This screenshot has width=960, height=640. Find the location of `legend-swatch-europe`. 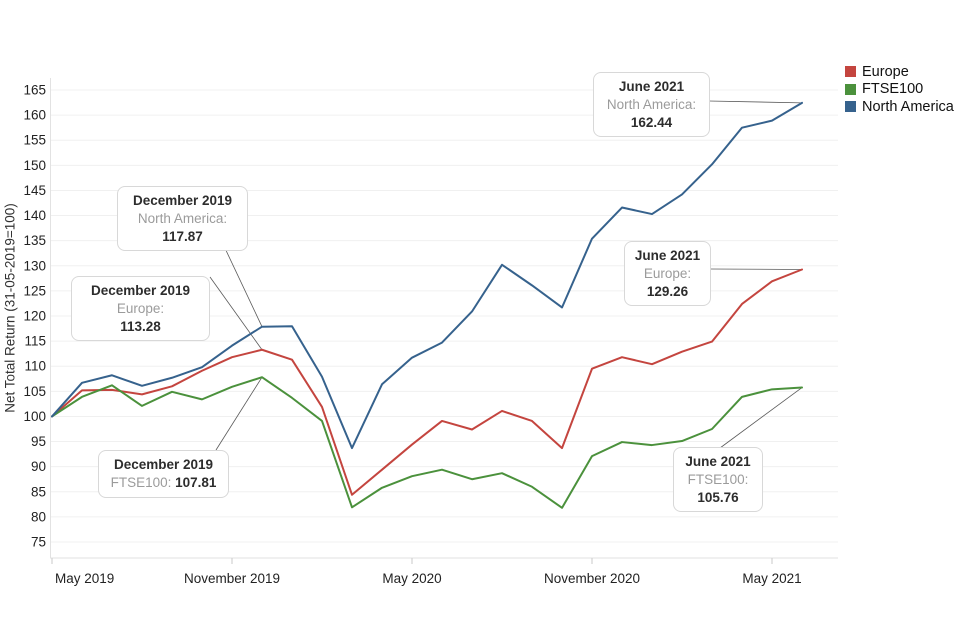

legend-swatch-europe is located at coordinates (850, 72).